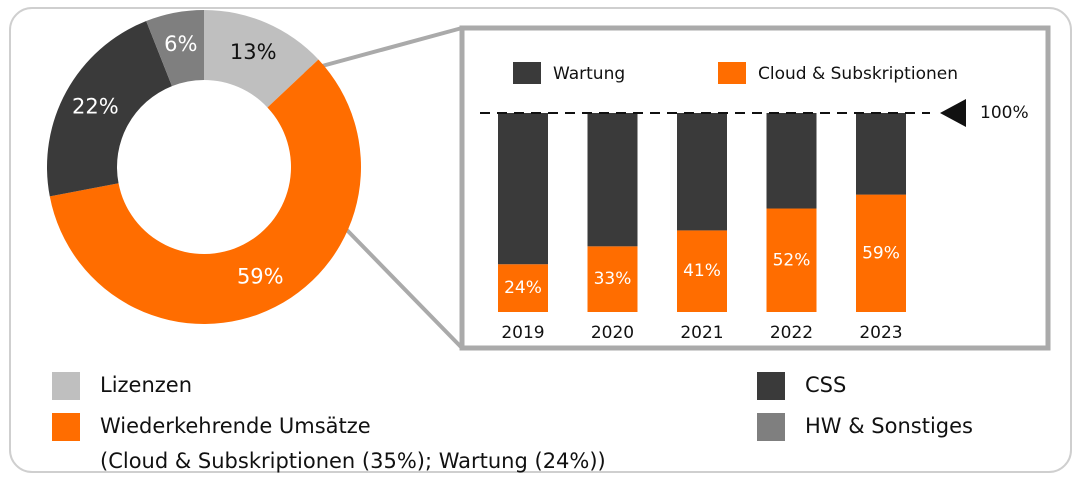 This screenshot has width=1081, height=481. I want to click on slice-label: 22%, so click(95, 106).